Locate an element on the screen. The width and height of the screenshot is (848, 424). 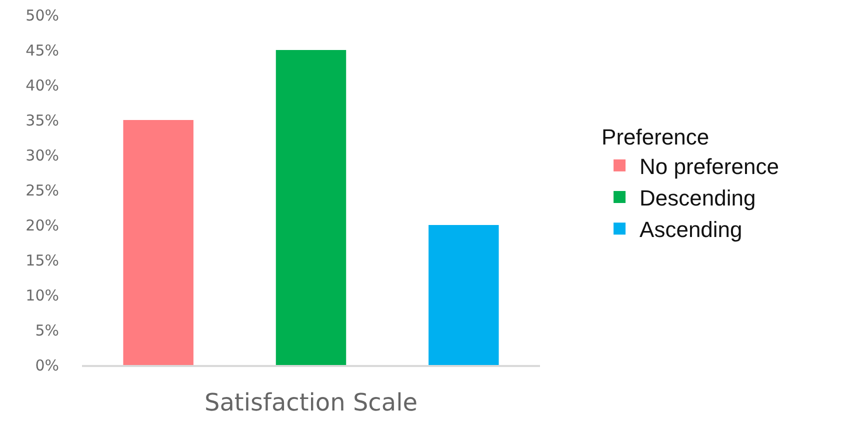
y-tick-label: 30% is located at coordinates (42, 155).